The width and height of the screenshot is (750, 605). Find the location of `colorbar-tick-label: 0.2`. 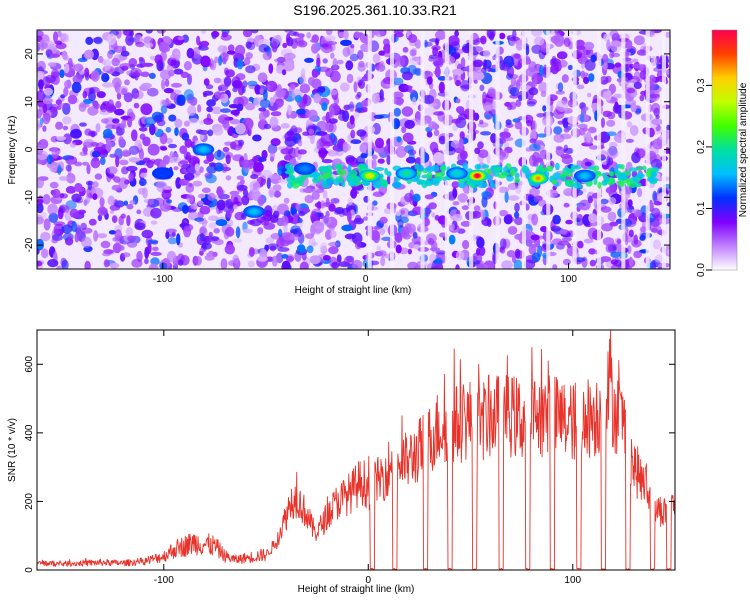

colorbar-tick-label: 0.2 is located at coordinates (701, 147).